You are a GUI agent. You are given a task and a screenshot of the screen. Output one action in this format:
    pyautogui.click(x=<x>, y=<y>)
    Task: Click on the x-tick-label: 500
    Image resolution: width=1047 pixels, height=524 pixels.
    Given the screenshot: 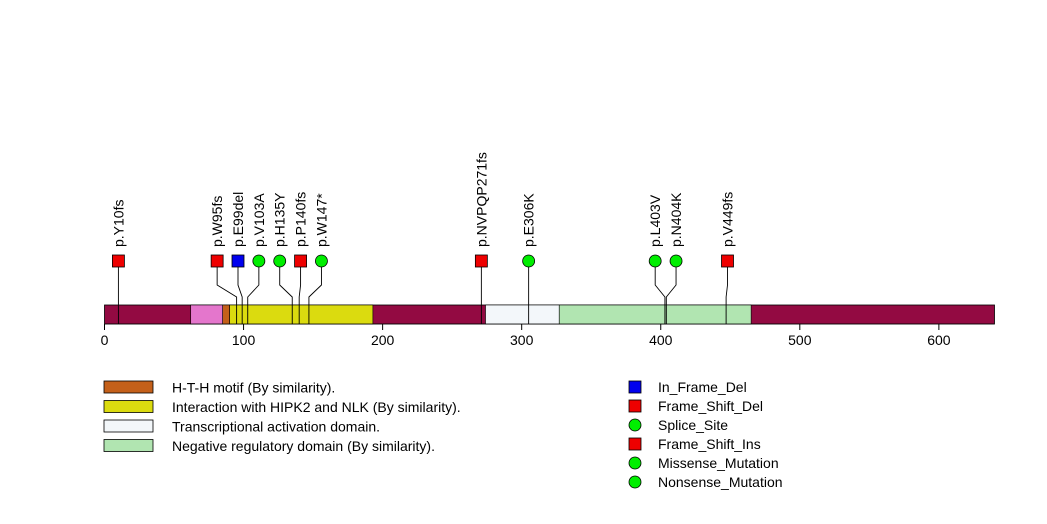 What is the action you would take?
    pyautogui.click(x=800, y=340)
    